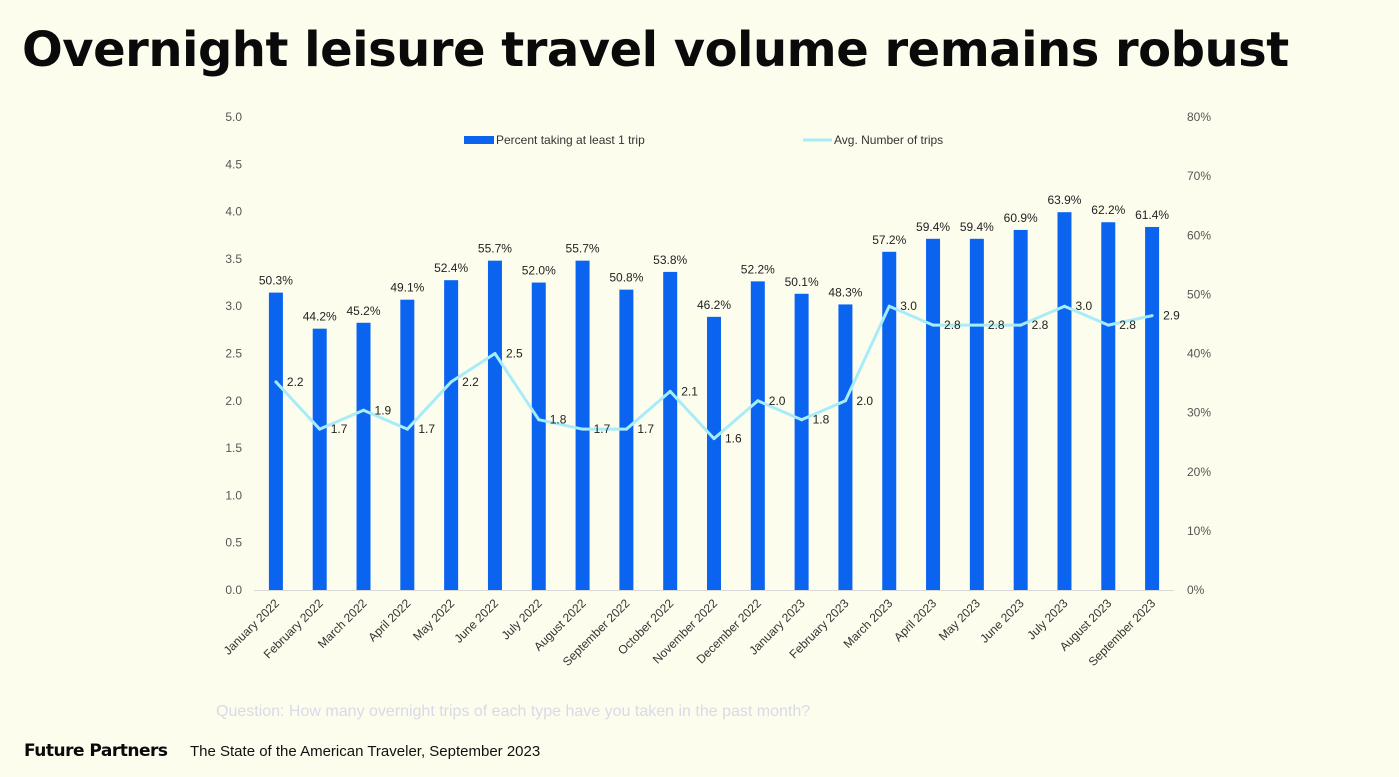 Image resolution: width=1399 pixels, height=777 pixels. Describe the element at coordinates (977, 227) in the screenshot. I see `bar-data-label: 59.4%` at that location.